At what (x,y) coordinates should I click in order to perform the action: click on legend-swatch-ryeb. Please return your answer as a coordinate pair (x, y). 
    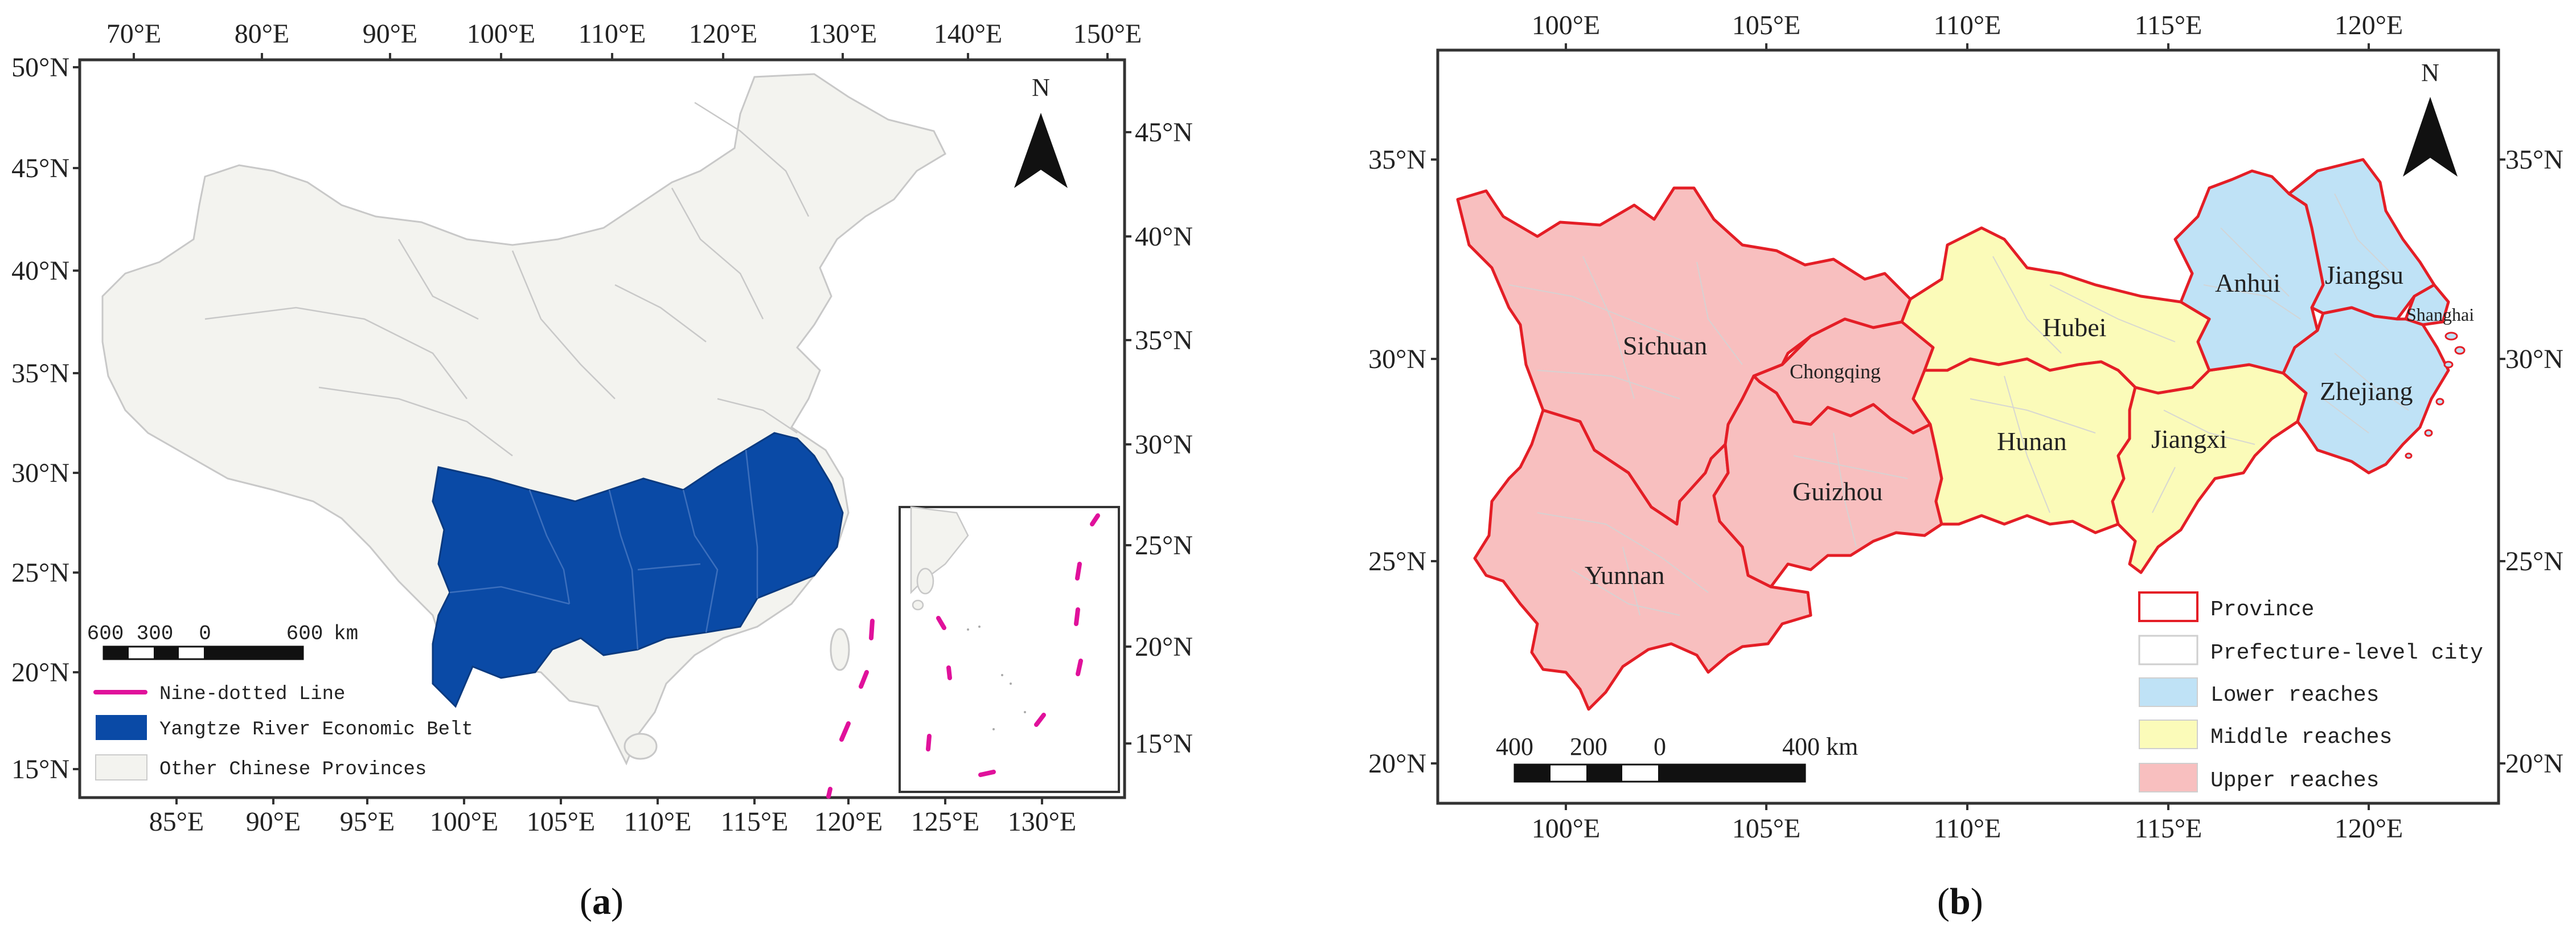
    Looking at the image, I should click on (121, 727).